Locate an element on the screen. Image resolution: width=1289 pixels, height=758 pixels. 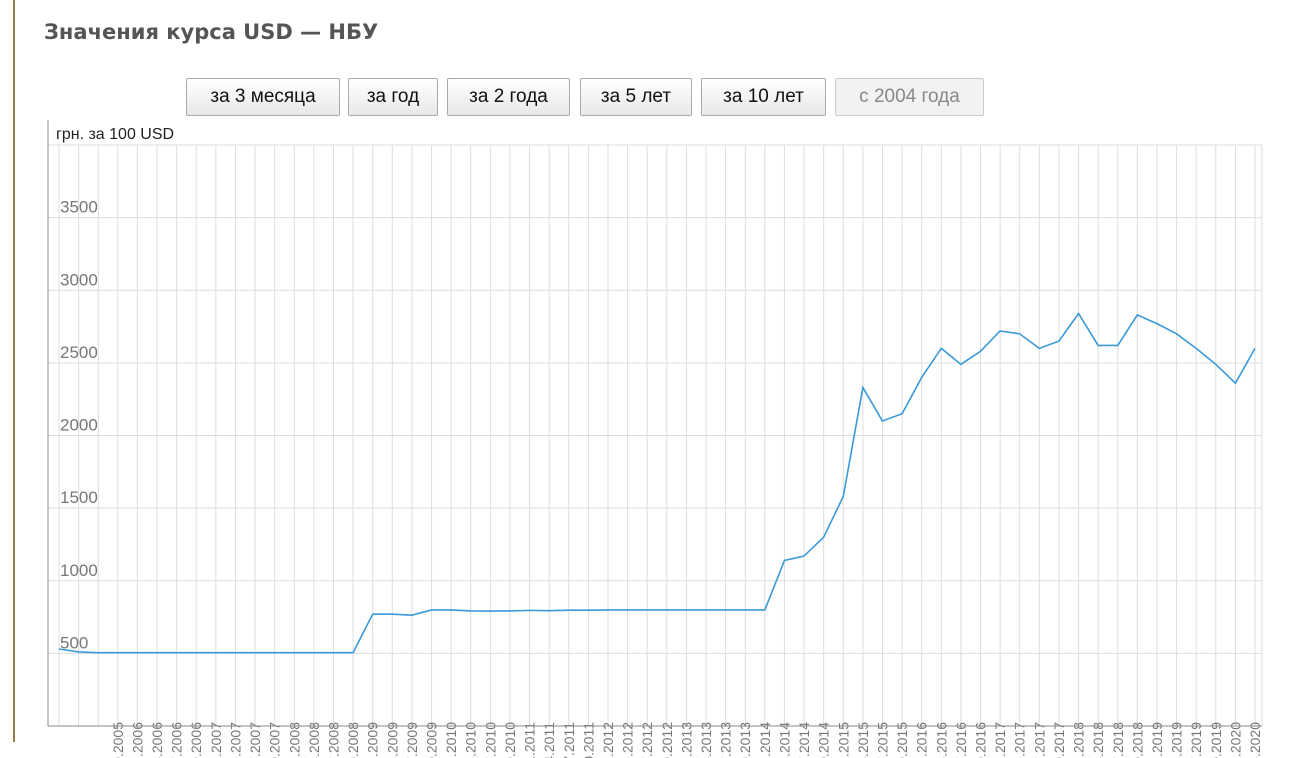
x-tick-label: 01.04.2014 is located at coordinates (784, 740).